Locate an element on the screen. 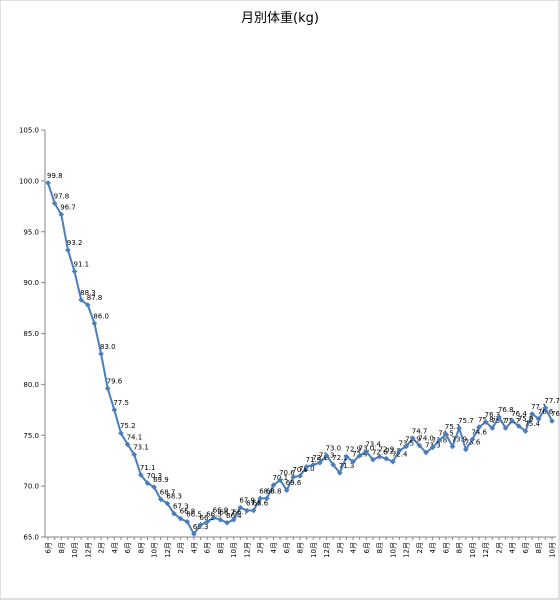 This screenshot has height=600, width=560. x-tick-label: 8月 is located at coordinates (141, 547).